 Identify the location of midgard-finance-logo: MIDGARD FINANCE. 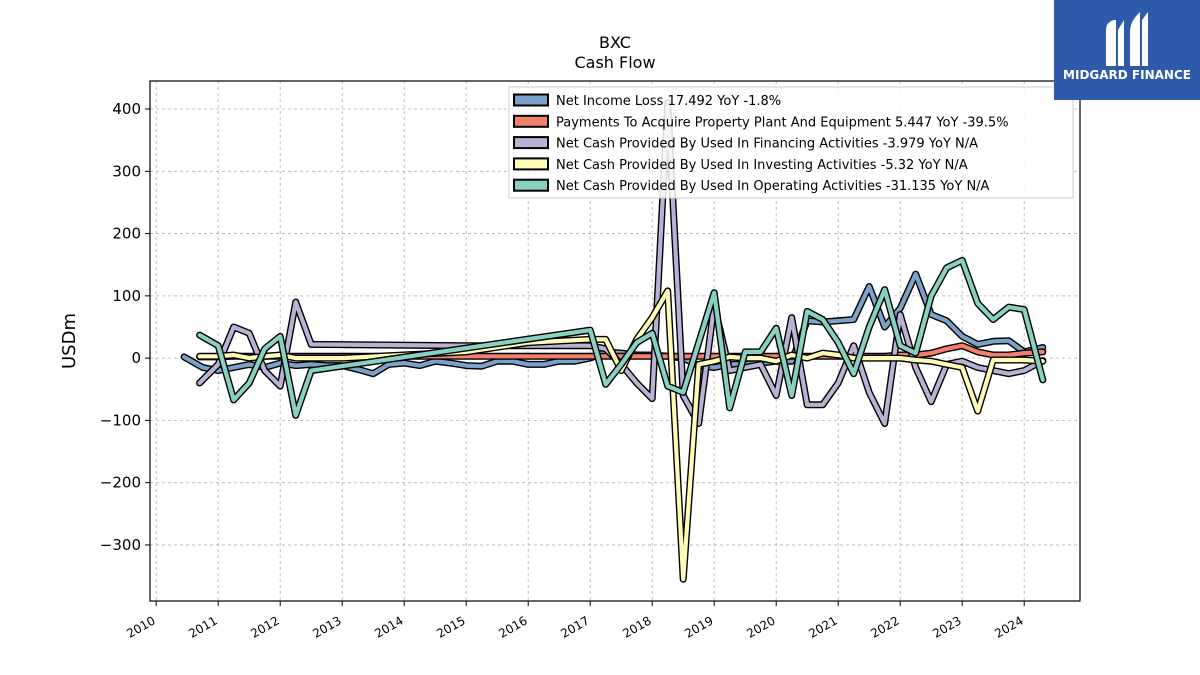
(1127, 50).